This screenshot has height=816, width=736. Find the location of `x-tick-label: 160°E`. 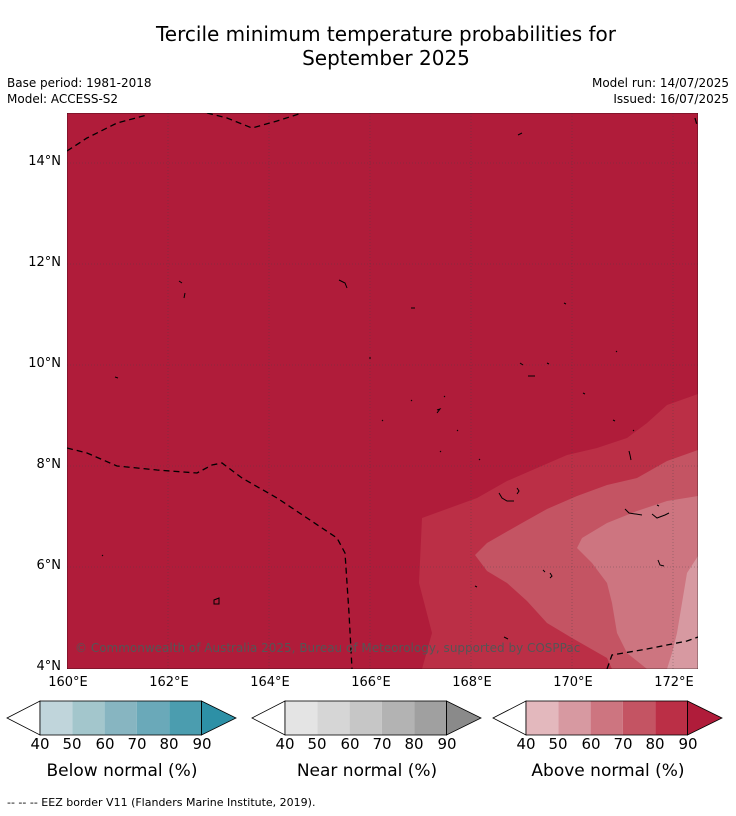

x-tick-label: 160°E is located at coordinates (68, 682).